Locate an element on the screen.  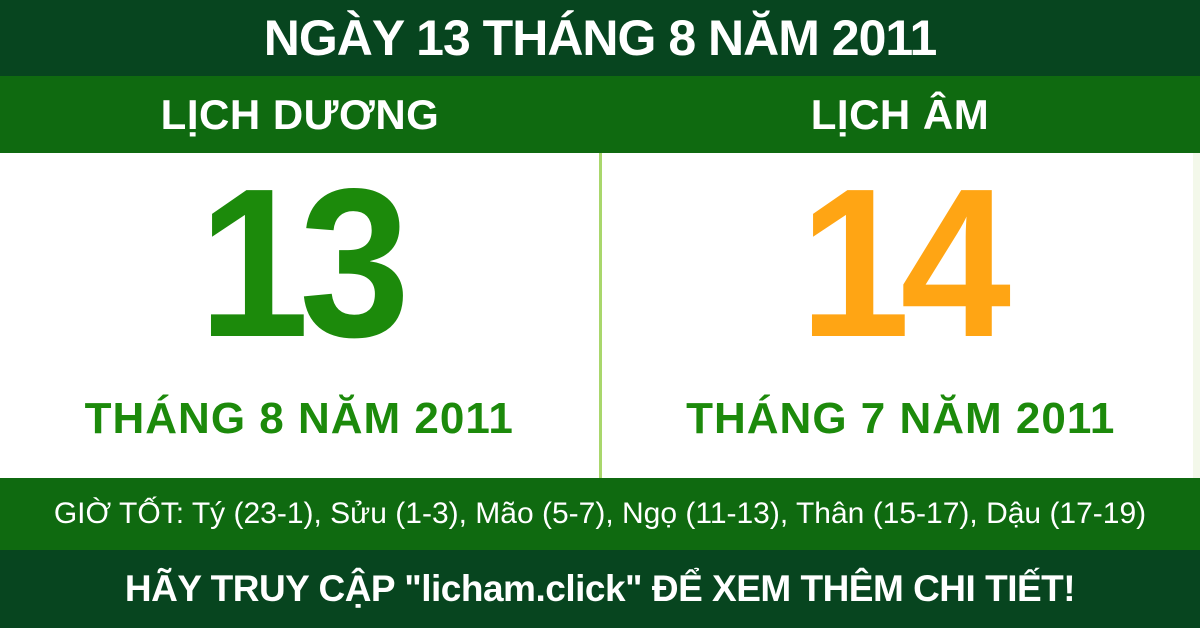
right-edge-shade is located at coordinates (1196, 315).